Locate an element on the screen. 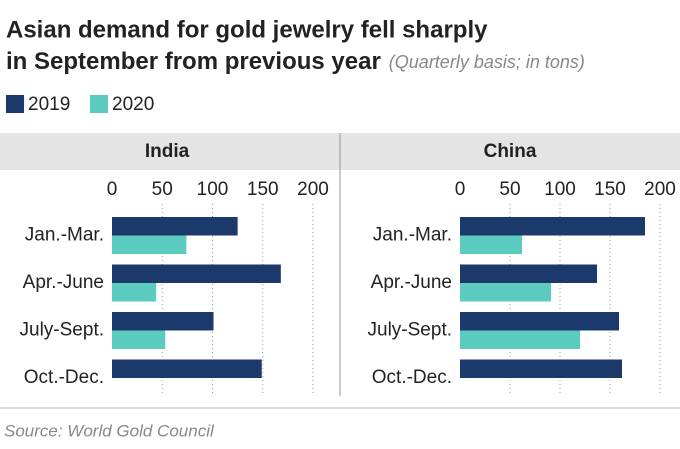 Image resolution: width=680 pixels, height=449 pixels. source: Source: World Gold Council is located at coordinates (109, 430).